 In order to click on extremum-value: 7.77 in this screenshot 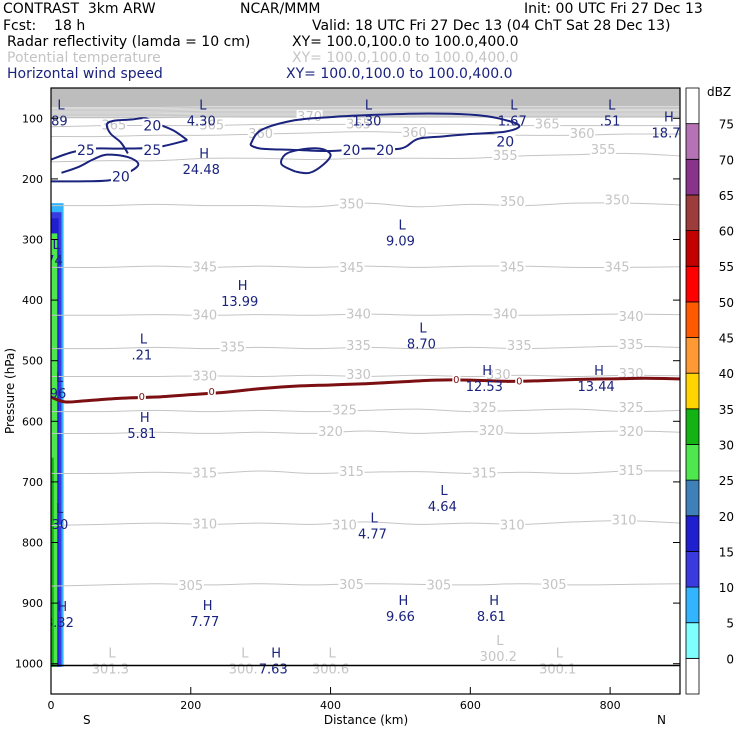, I will do `click(204, 622)`.